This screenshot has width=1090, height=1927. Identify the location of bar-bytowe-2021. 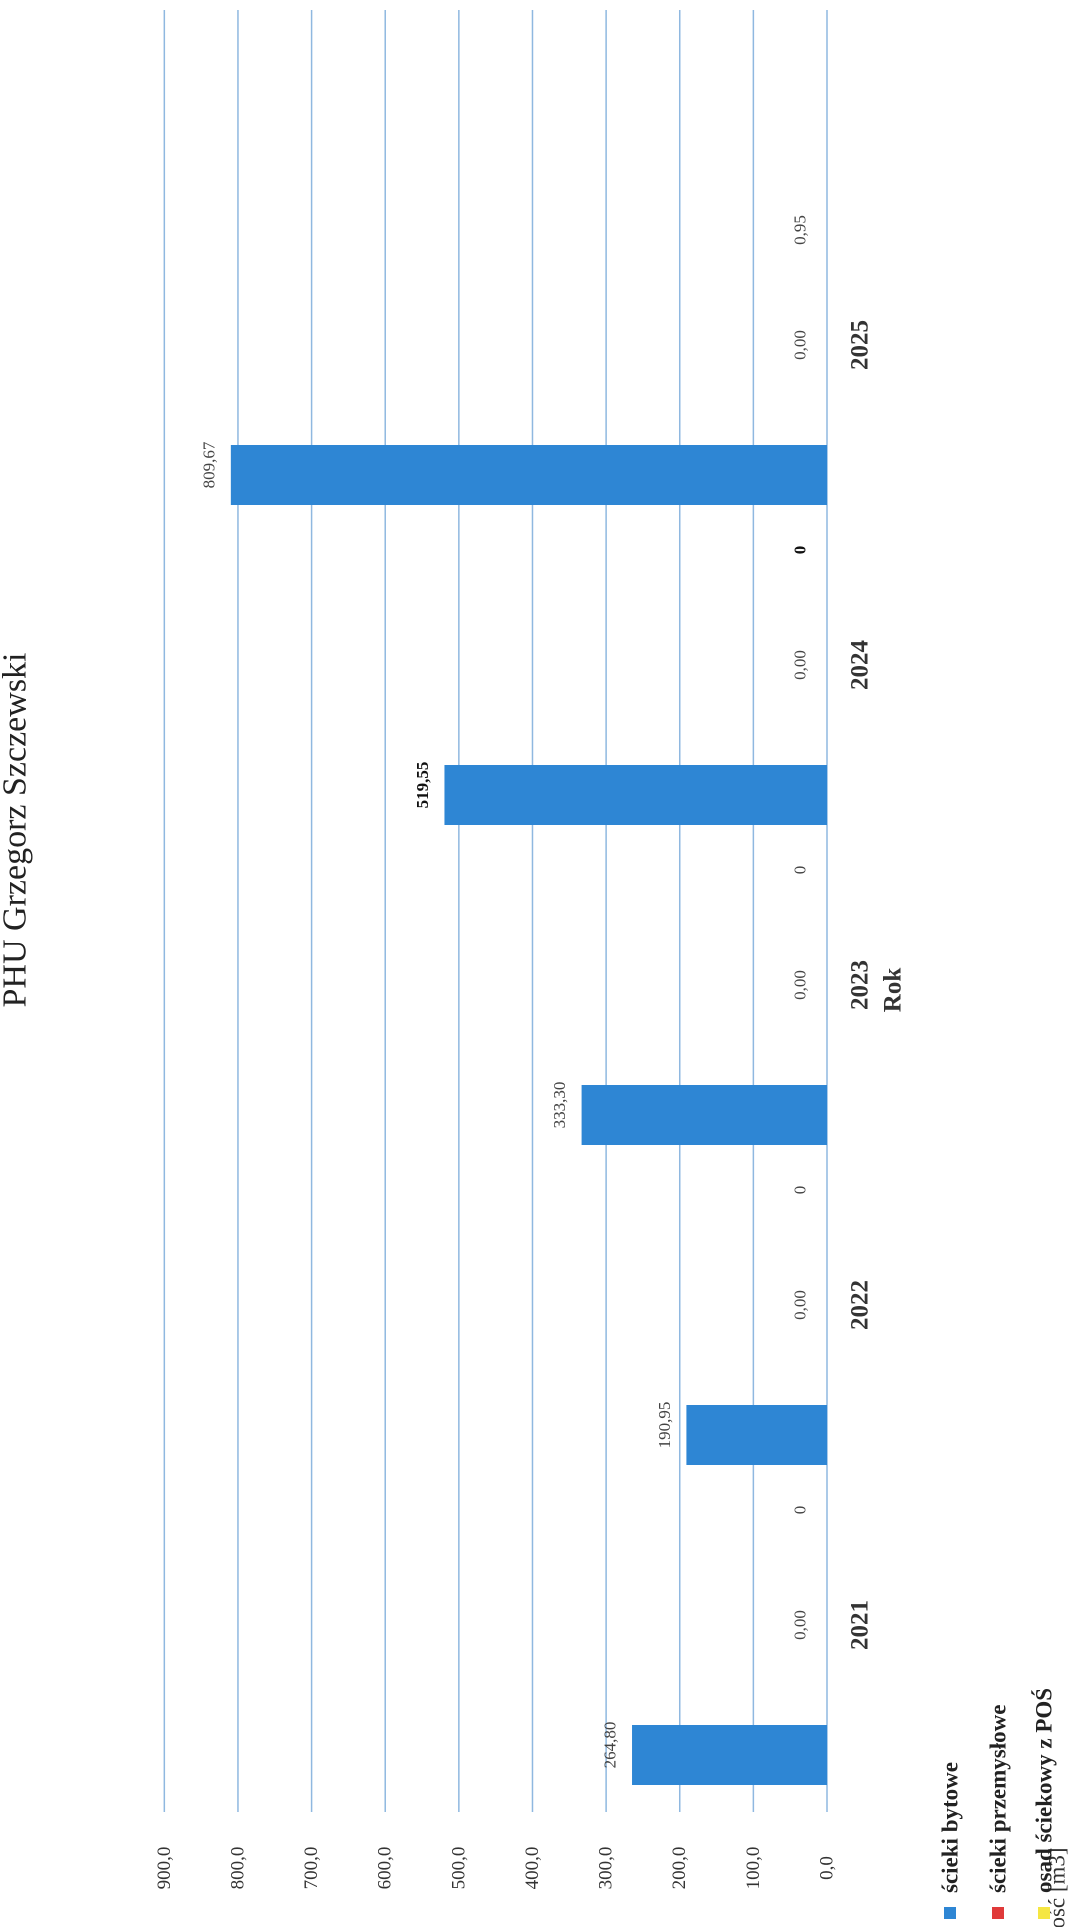
(729, 1755).